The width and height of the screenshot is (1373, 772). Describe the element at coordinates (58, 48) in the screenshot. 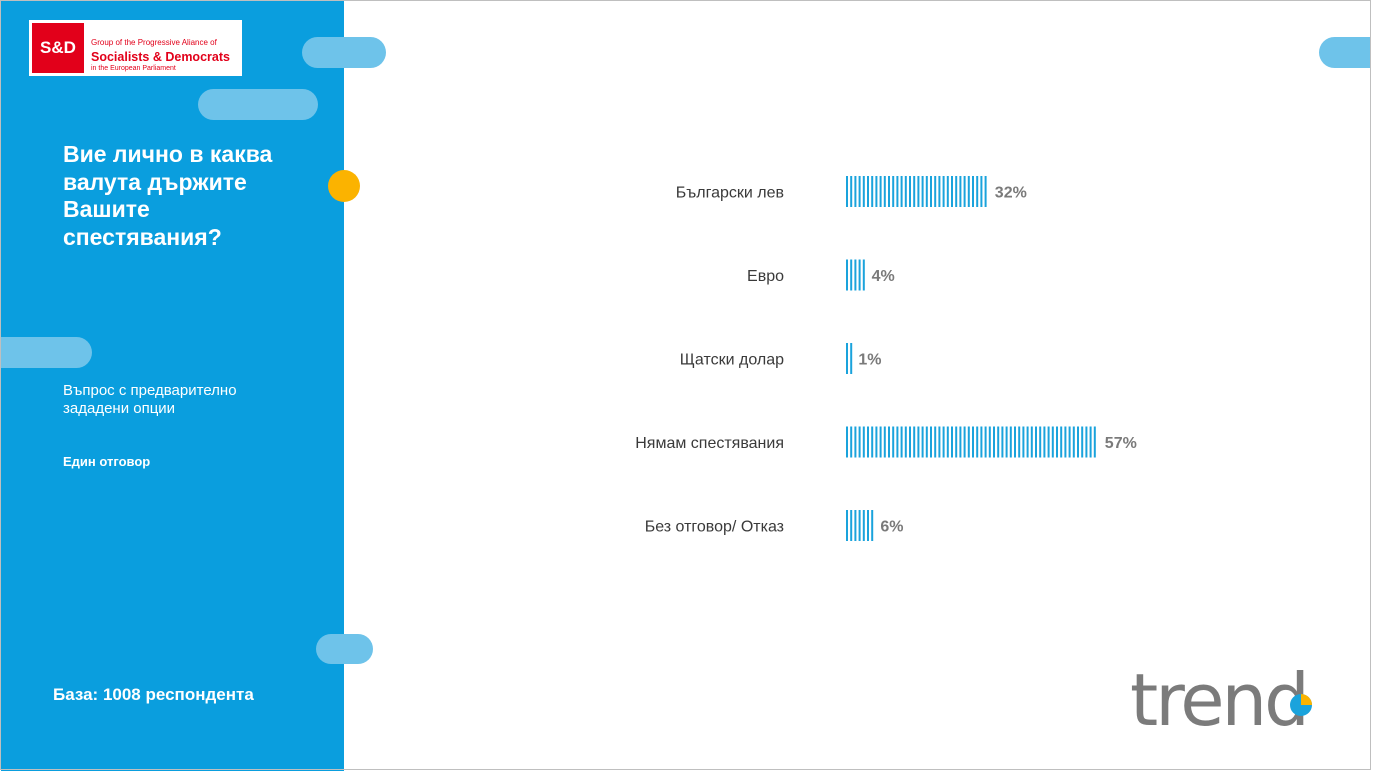

I see `sd-logo-mark: S&D` at that location.